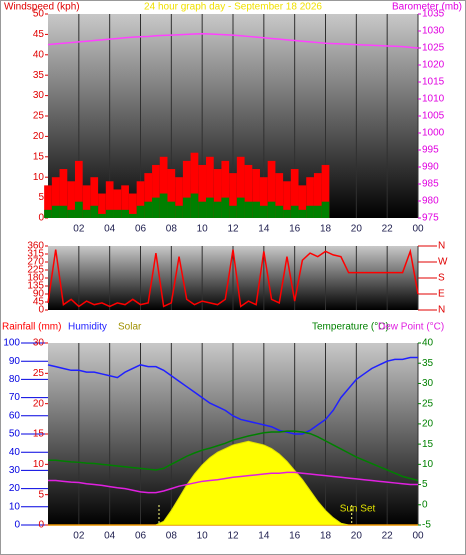  What do you see at coordinates (35, 278) in the screenshot?
I see `y-tick-label: 180` at bounding box center [35, 278].